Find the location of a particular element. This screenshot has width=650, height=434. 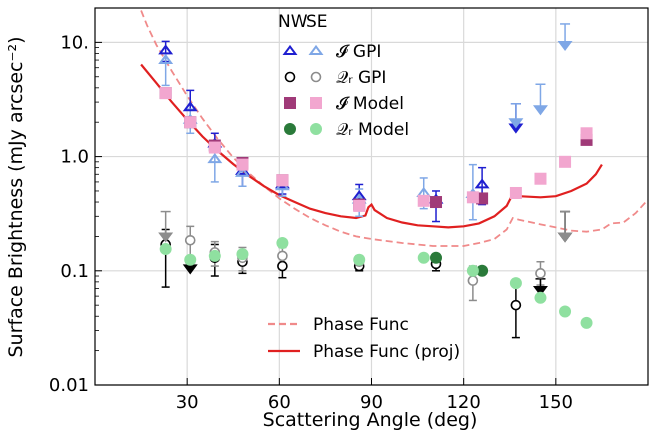

y-tick-label: 0.01 is located at coordinates (69, 385).